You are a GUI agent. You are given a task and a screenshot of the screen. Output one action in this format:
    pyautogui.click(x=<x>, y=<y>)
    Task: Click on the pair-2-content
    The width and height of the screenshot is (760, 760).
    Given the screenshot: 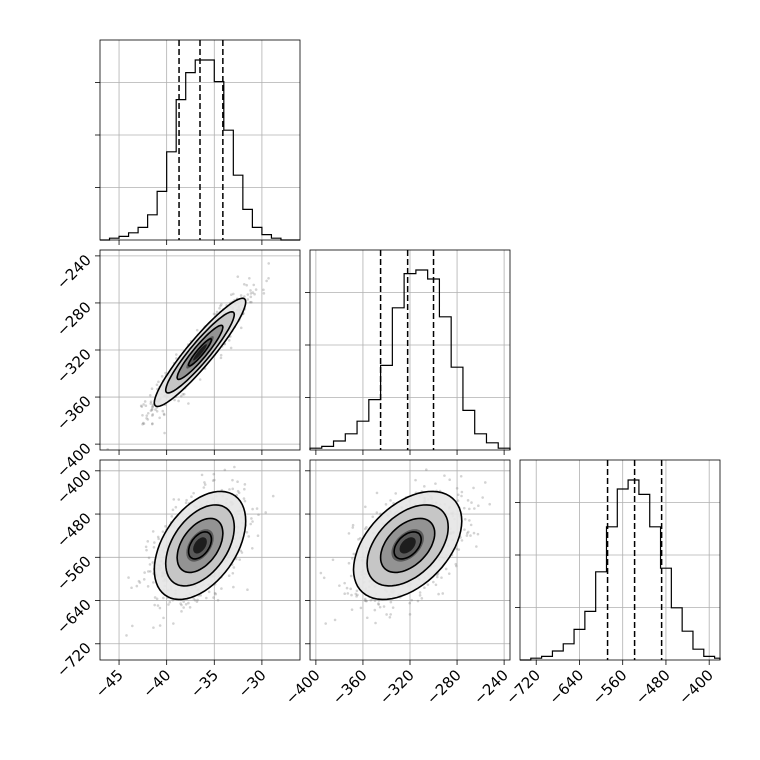 What is the action you would take?
    pyautogui.click(x=405, y=542)
    